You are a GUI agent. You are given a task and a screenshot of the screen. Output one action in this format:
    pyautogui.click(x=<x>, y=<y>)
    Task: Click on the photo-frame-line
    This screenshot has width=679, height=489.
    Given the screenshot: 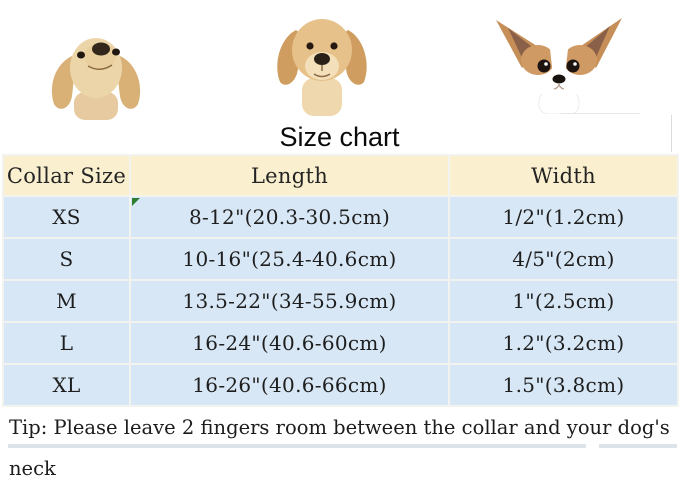 What is the action you would take?
    pyautogui.click(x=671, y=133)
    